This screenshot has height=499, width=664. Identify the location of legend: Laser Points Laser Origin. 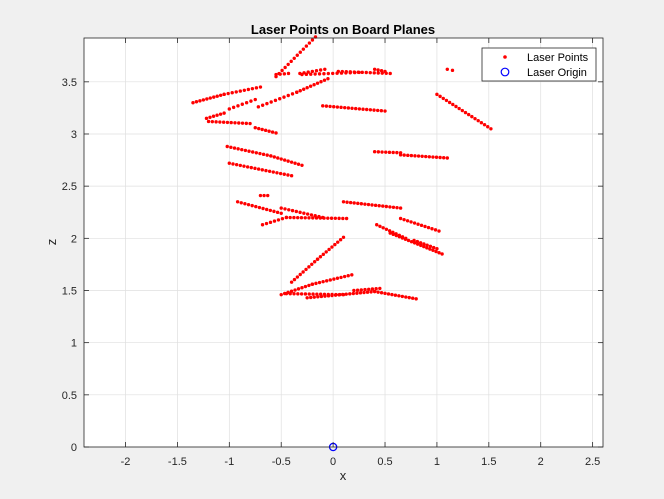
(539, 64).